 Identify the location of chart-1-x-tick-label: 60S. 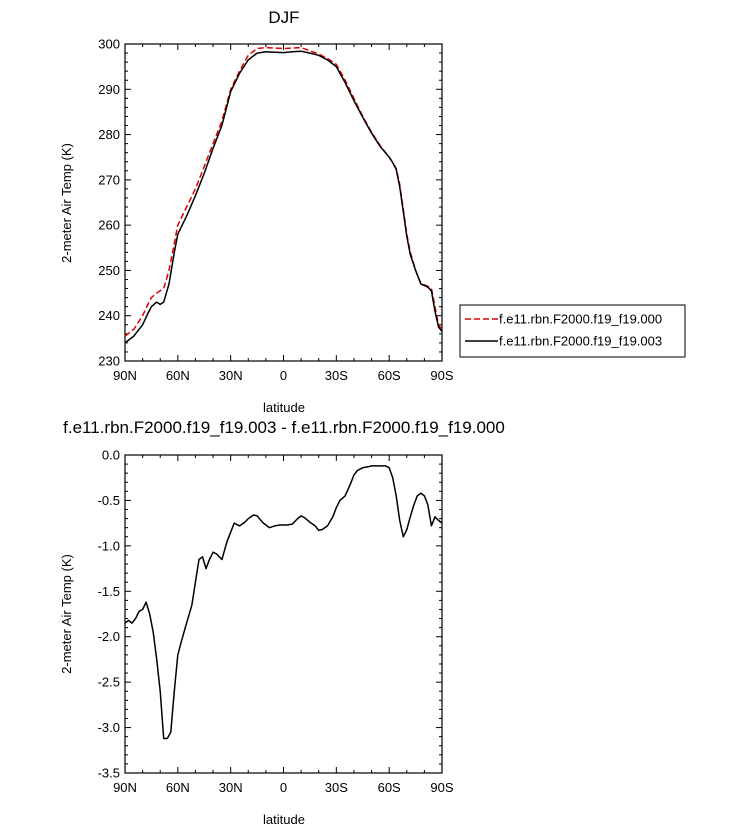
(389, 375).